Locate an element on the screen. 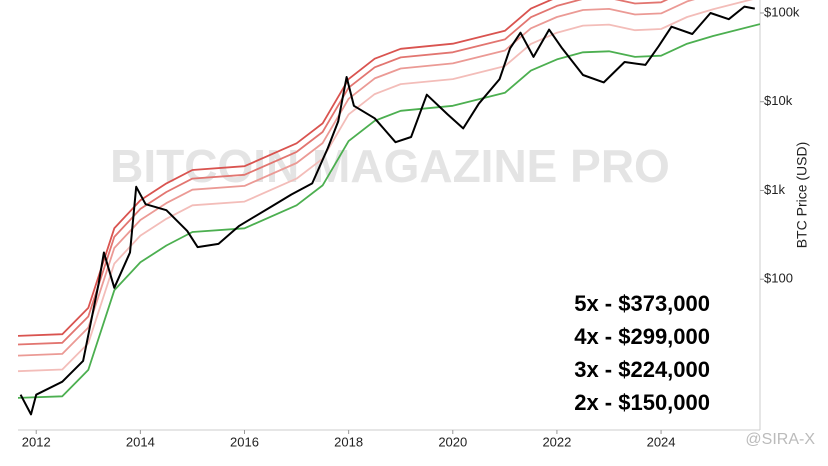 The width and height of the screenshot is (828, 466). watermark: BITCOIN MAGAZINE PRO is located at coordinates (390, 166).